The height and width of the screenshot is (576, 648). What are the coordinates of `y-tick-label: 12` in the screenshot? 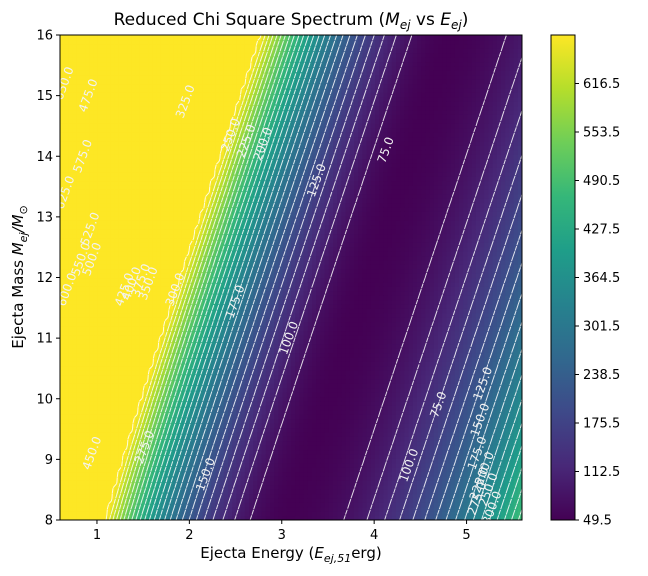 It's located at (44, 278).